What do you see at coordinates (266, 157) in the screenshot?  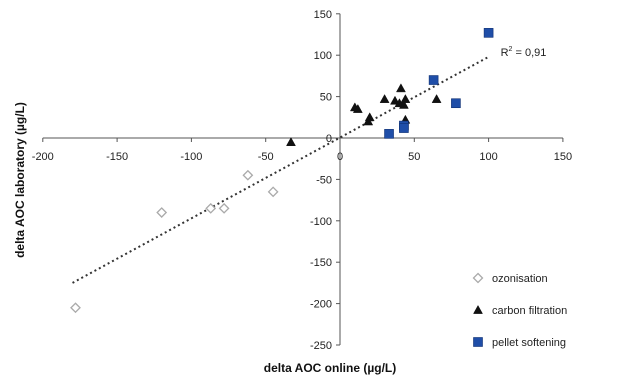 I see `x-tick-label: -50` at bounding box center [266, 157].